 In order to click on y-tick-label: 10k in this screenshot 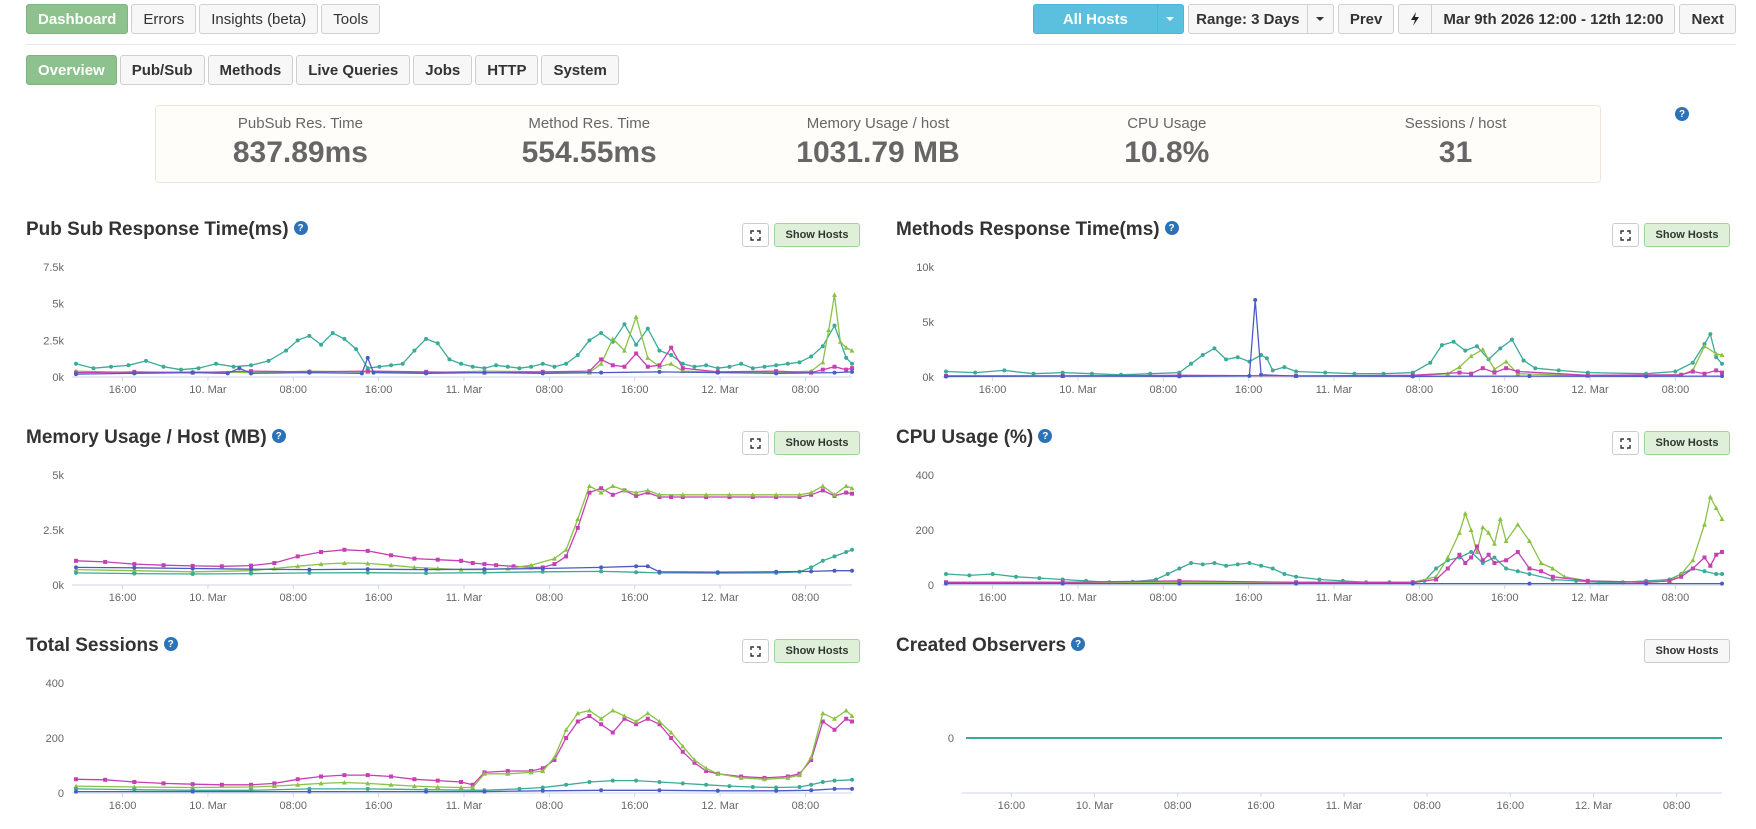, I will do `click(925, 268)`.